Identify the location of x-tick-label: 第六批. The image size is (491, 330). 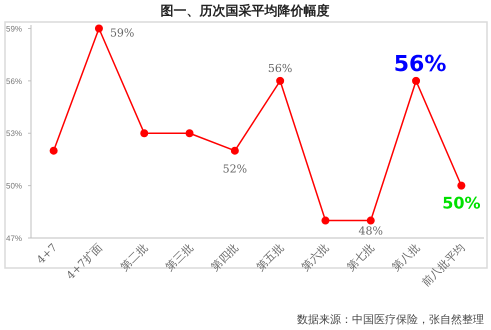
(315, 257).